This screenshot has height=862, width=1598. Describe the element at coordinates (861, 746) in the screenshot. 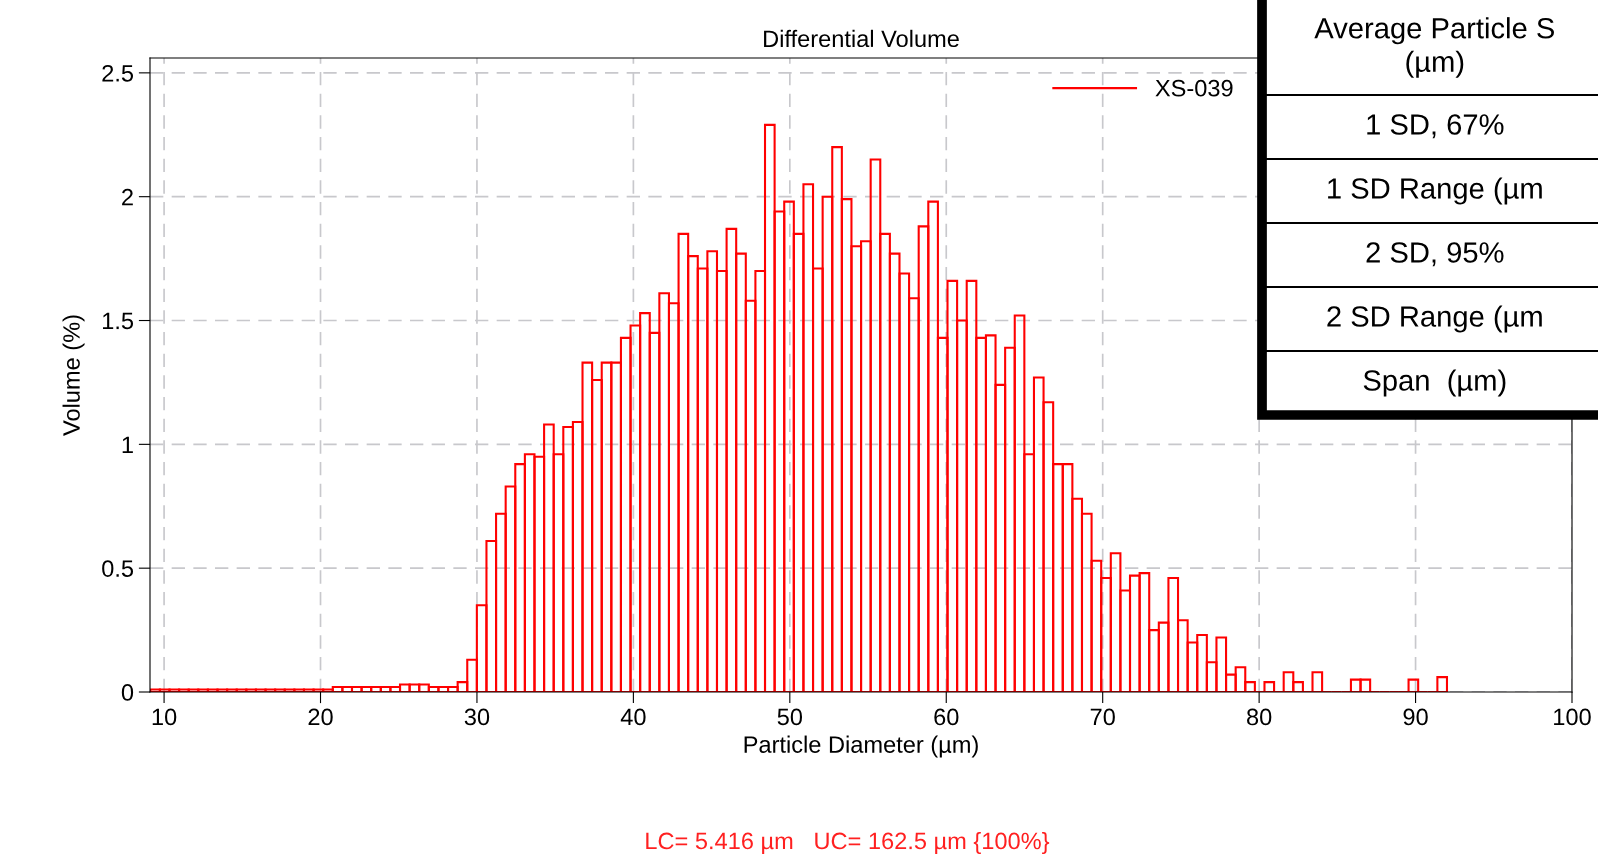

I see `x-axis-title: Particle Diameter (µm)` at that location.